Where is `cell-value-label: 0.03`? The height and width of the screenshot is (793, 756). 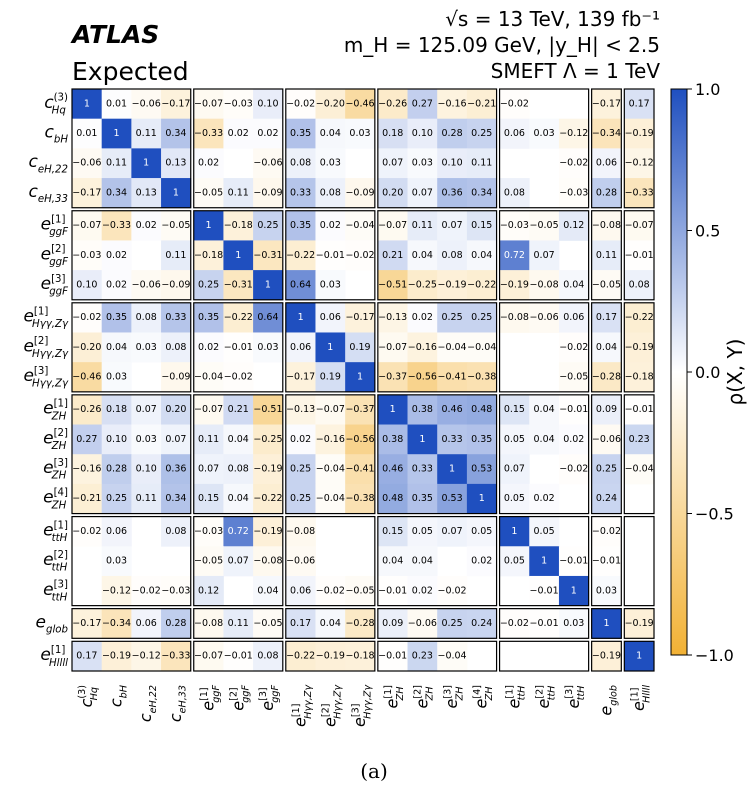
cell-value-label: 0.03 is located at coordinates (606, 590).